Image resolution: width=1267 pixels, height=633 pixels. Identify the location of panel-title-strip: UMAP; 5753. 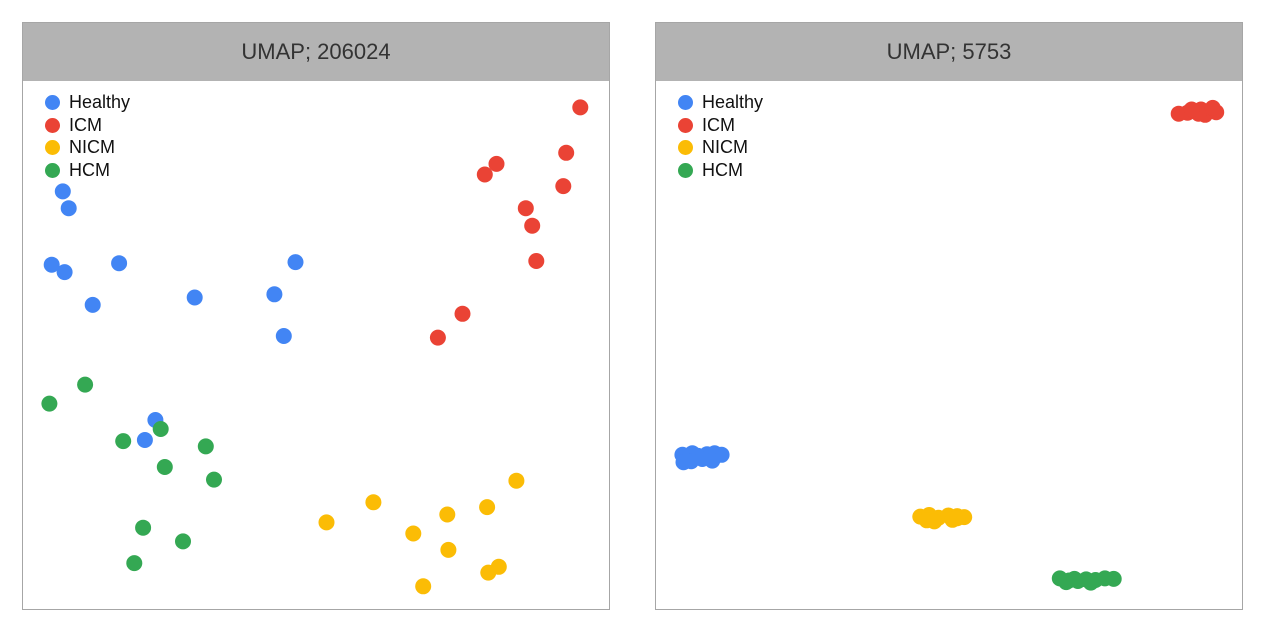
(949, 52).